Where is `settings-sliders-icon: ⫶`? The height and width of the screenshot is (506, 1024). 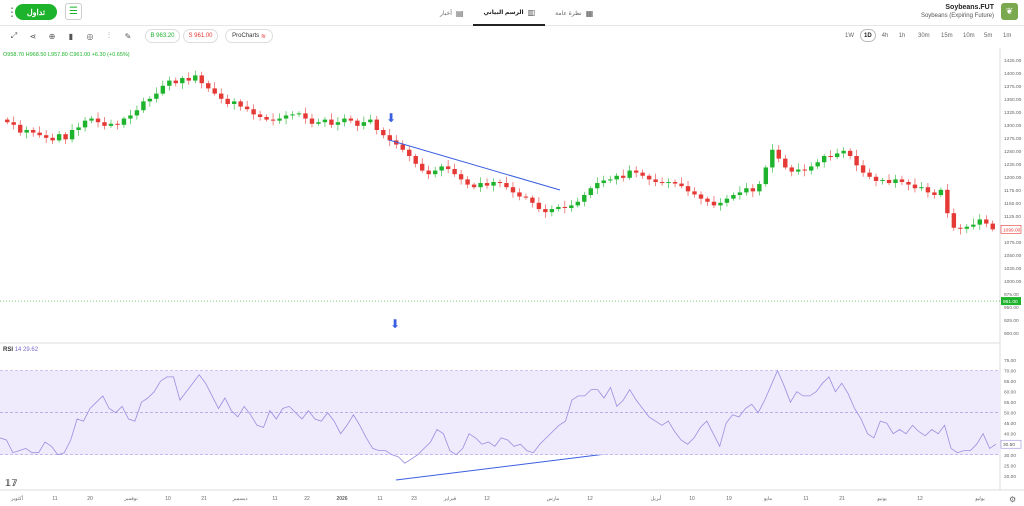
settings-sliders-icon: ⫶ is located at coordinates (109, 35).